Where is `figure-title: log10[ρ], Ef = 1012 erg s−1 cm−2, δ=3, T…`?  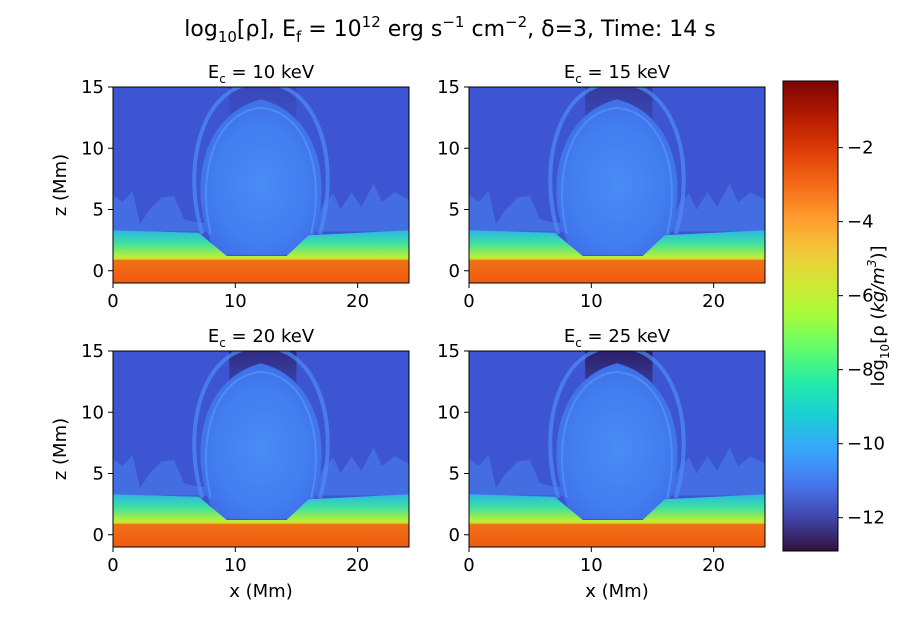 figure-title: log10[ρ], Ef = 1012 erg s−1 cm−2, δ=3, T… is located at coordinates (449, 29).